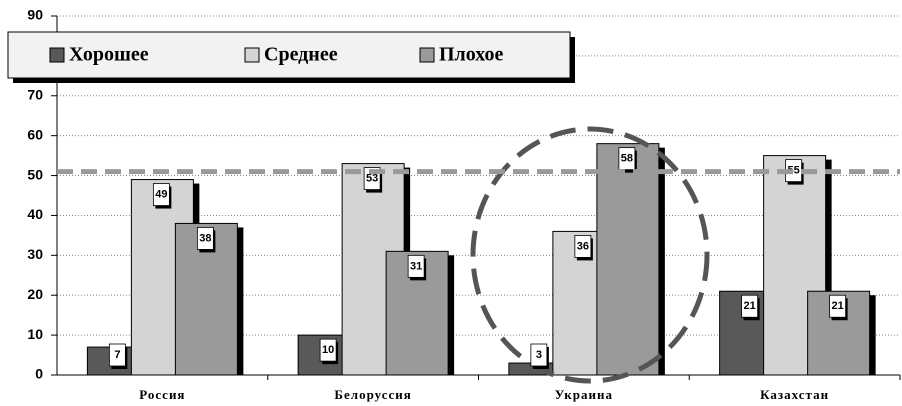 This screenshot has height=406, width=902. I want to click on y-tick-label: 10, so click(35, 334).